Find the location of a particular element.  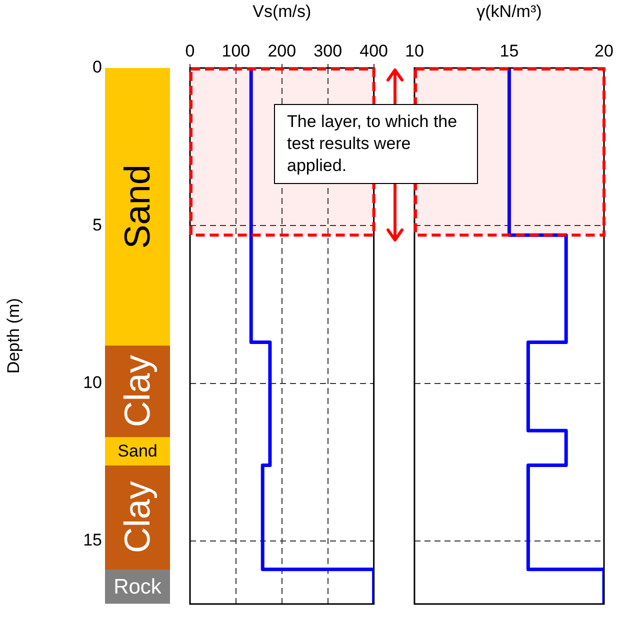

bar is located at coordinates (137, 207).